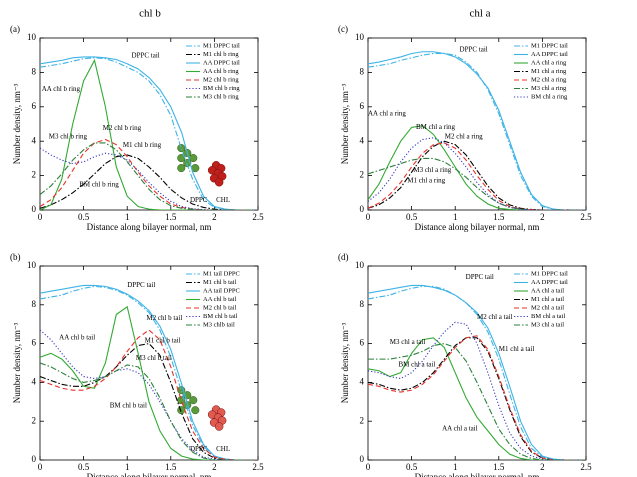 The width and height of the screenshot is (637, 477). I want to click on annotation: BM chl a tail, so click(417, 365).